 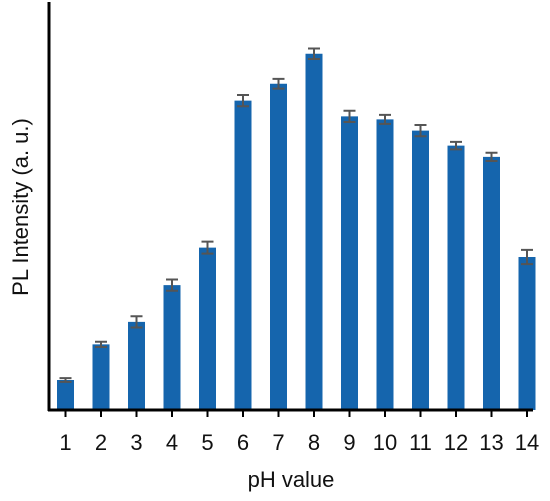 What do you see at coordinates (278, 442) in the screenshot?
I see `x-tick-label-7: 7` at bounding box center [278, 442].